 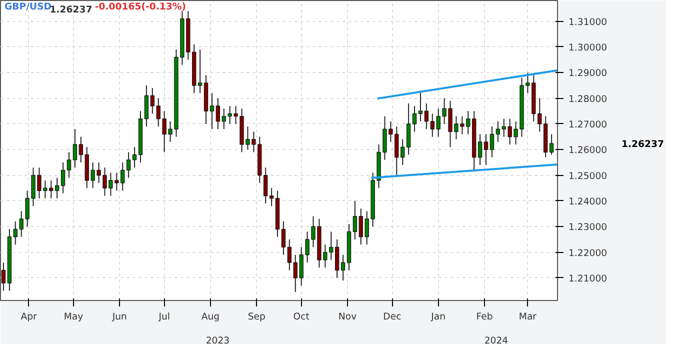 I want to click on y-tick-label: 1.23000, so click(x=588, y=228).